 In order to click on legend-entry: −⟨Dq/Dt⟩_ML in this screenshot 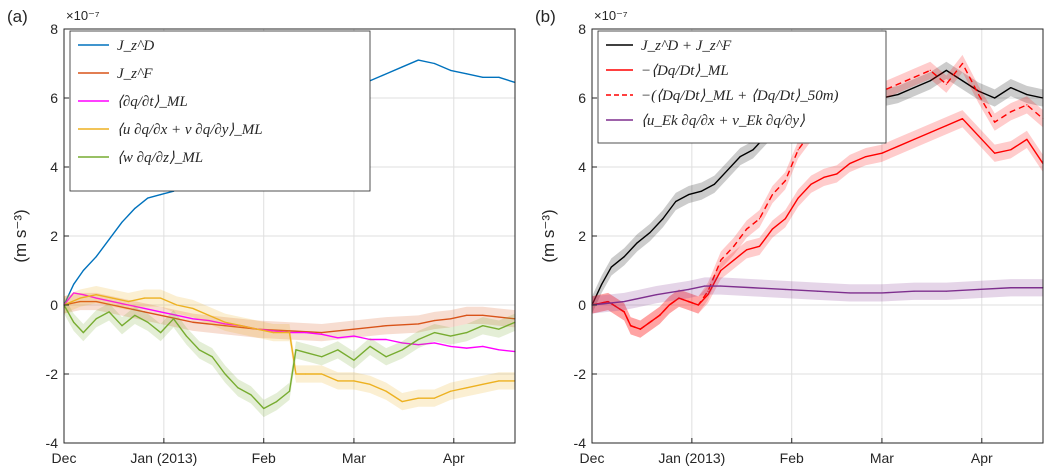, I will do `click(685, 71)`.